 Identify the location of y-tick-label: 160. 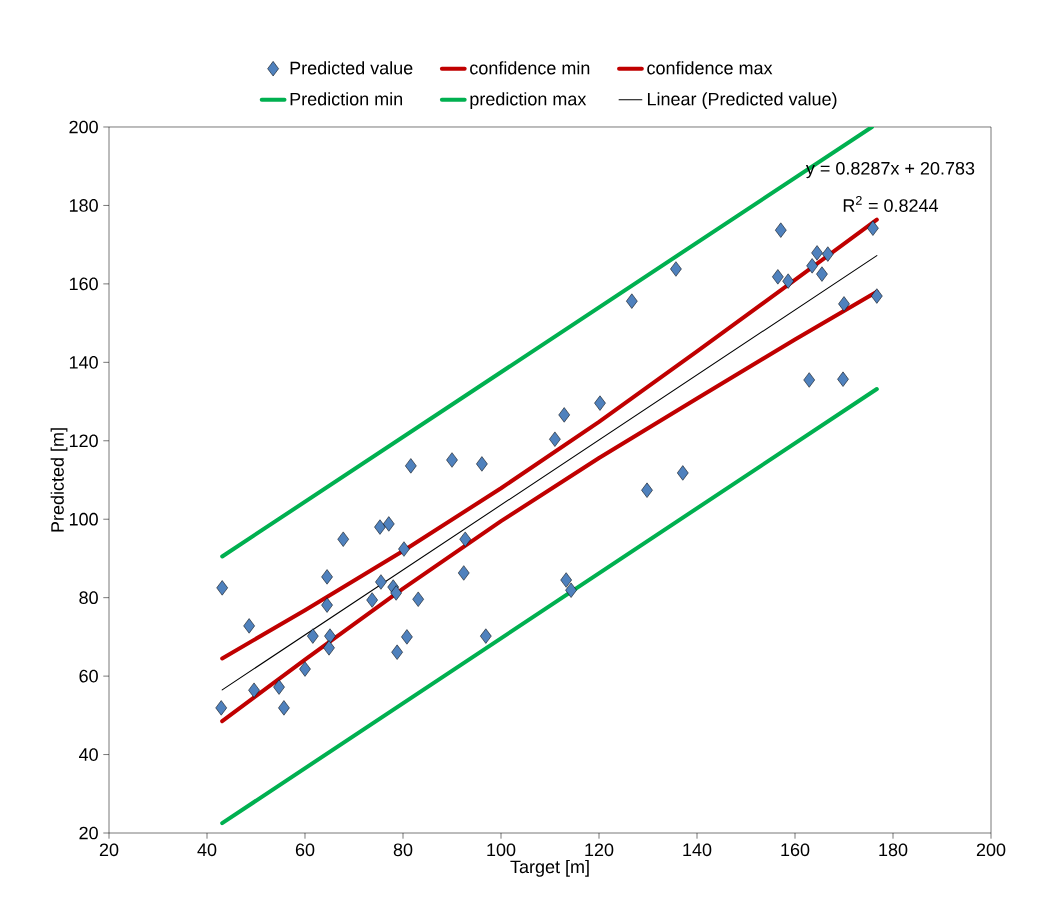
(83, 284).